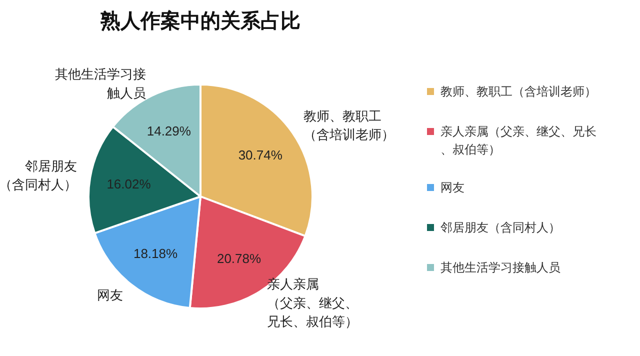 The image size is (640, 356). Describe the element at coordinates (312, 303) in the screenshot. I see `slice-label: 亲人亲属（父亲、继父、兄长、叔伯等）` at that location.